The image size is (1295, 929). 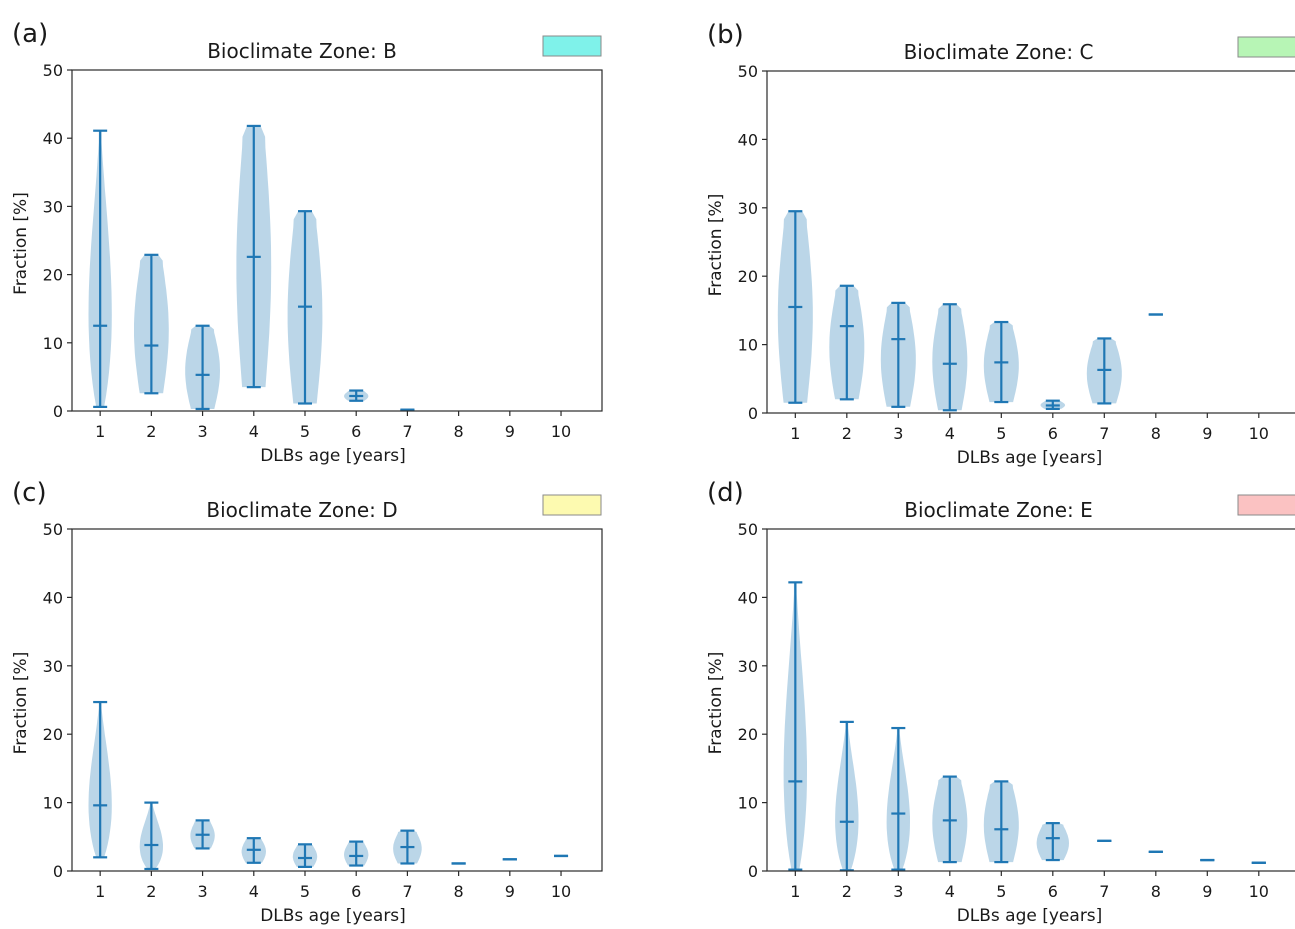 What do you see at coordinates (725, 493) in the screenshot?
I see `panel-label: (d)` at bounding box center [725, 493].